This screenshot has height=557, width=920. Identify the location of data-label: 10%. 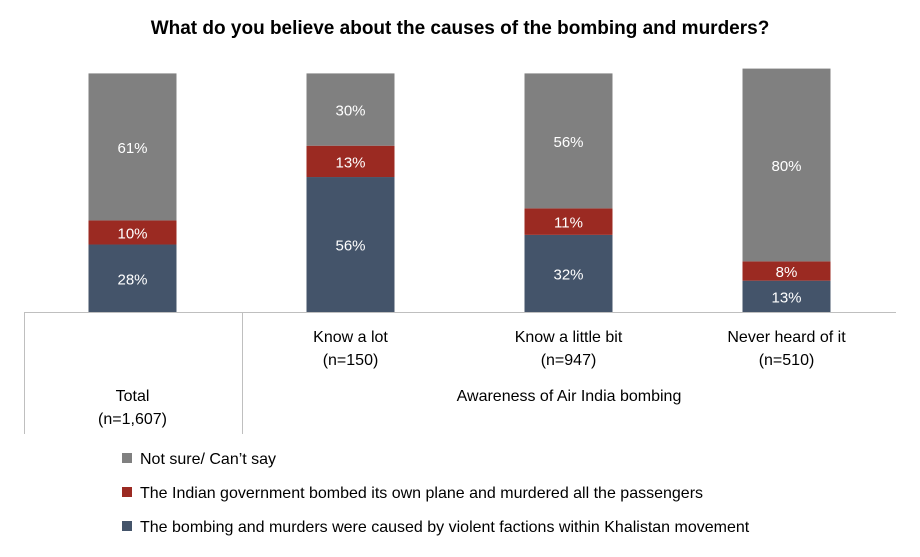
(132, 233).